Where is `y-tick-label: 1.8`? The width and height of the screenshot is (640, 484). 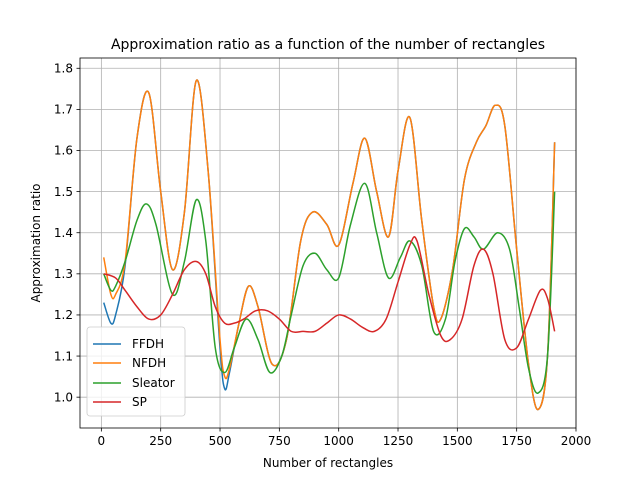
y-tick-label: 1.8 is located at coordinates (63, 68).